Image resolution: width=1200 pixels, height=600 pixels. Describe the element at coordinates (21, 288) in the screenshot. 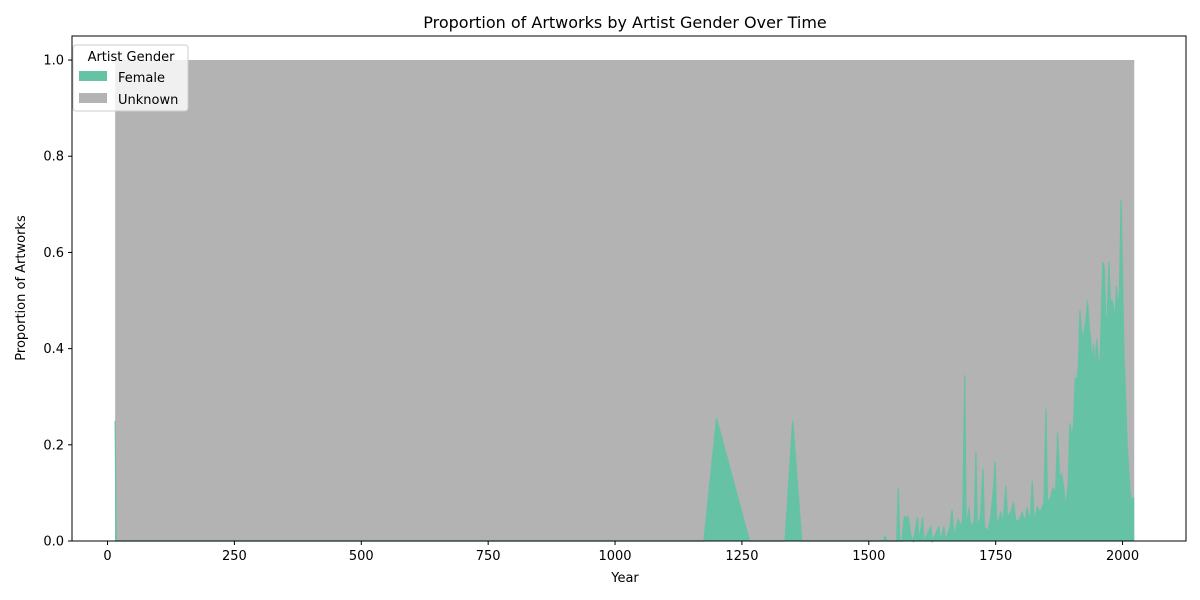

I see `y-axis-title: Proportion of Artworks` at that location.